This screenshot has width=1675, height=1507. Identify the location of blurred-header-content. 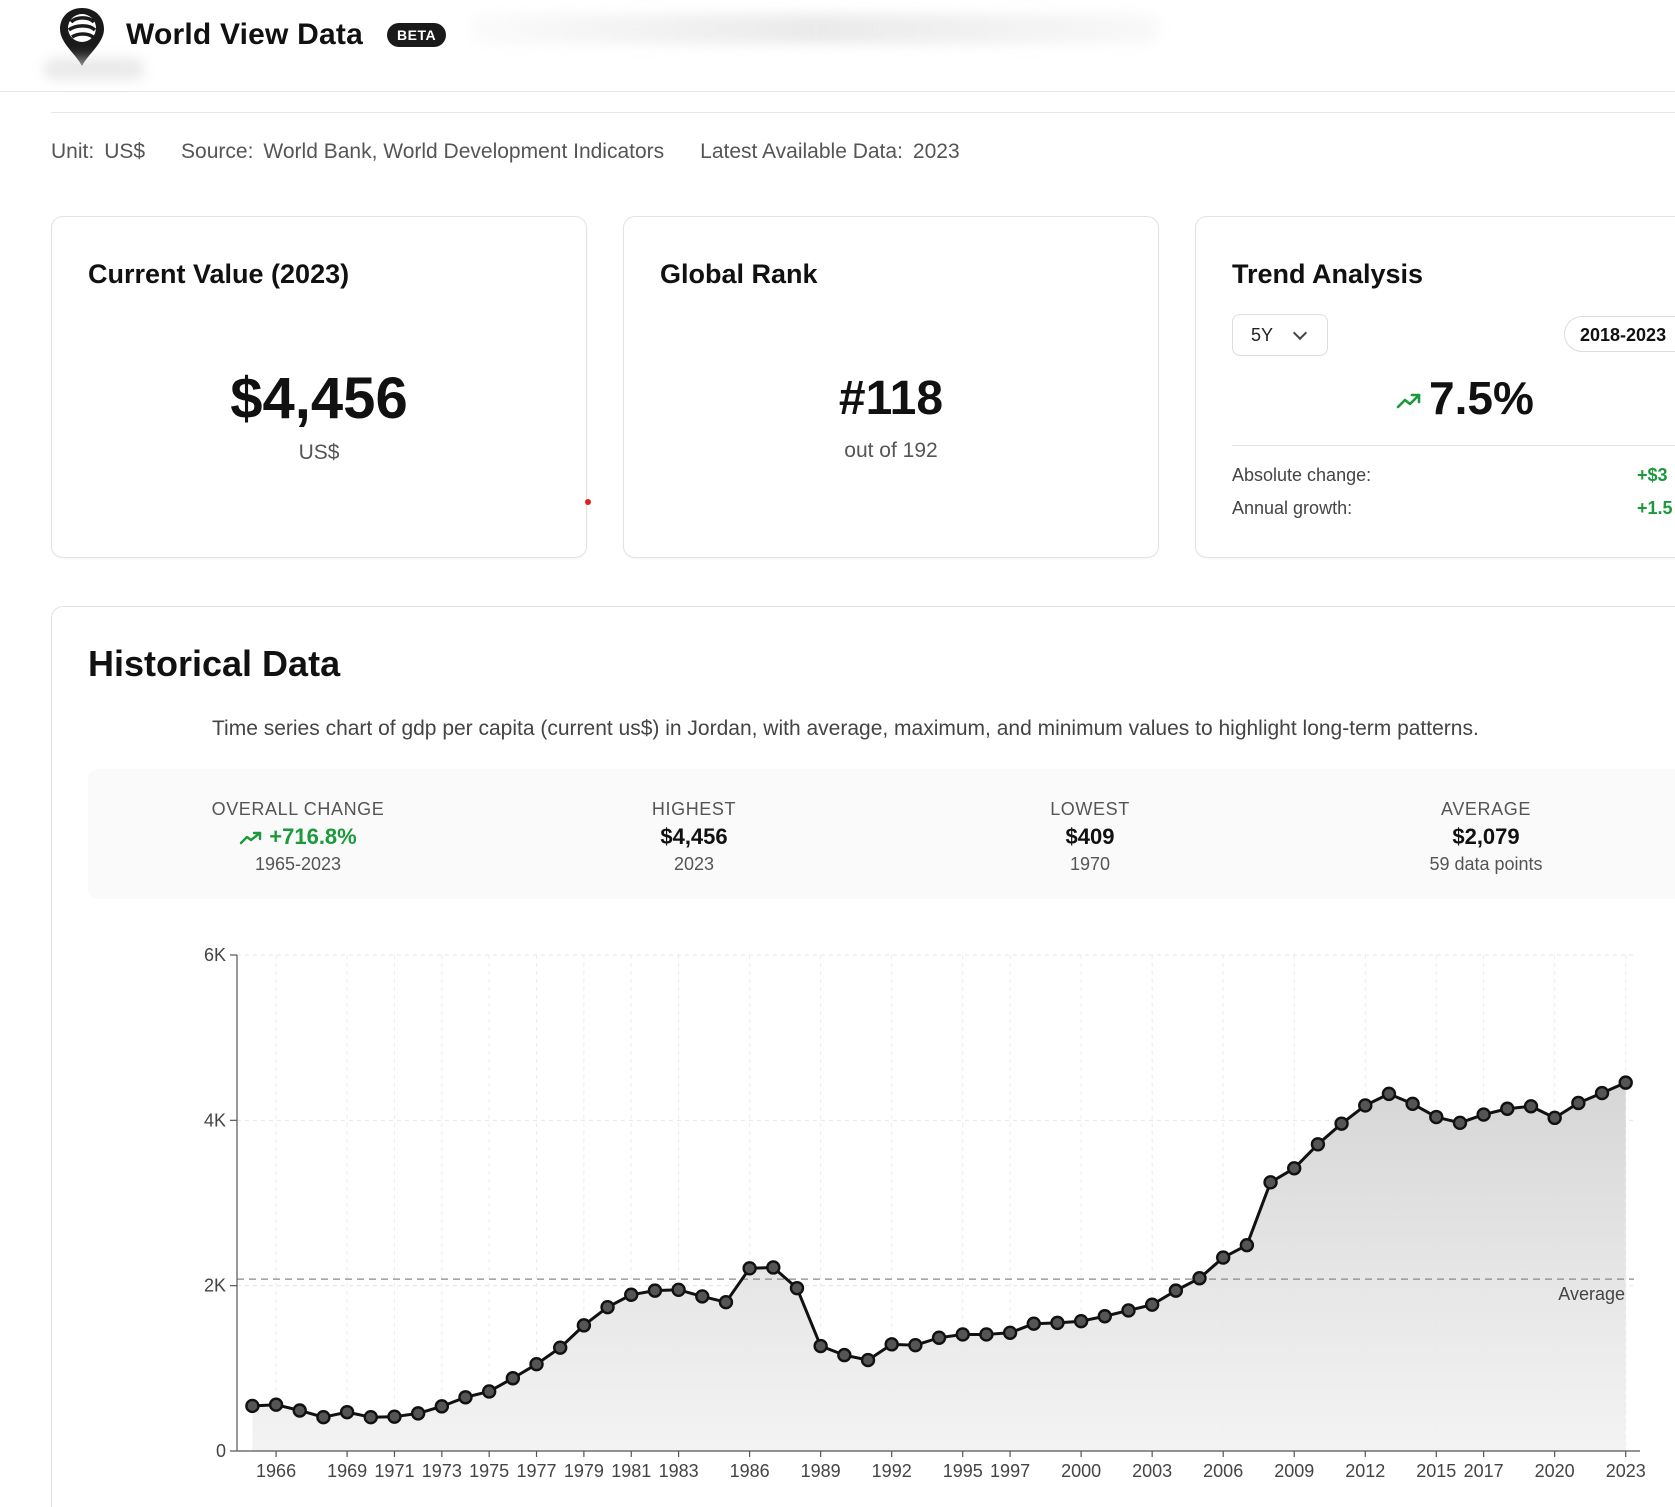
(815, 29).